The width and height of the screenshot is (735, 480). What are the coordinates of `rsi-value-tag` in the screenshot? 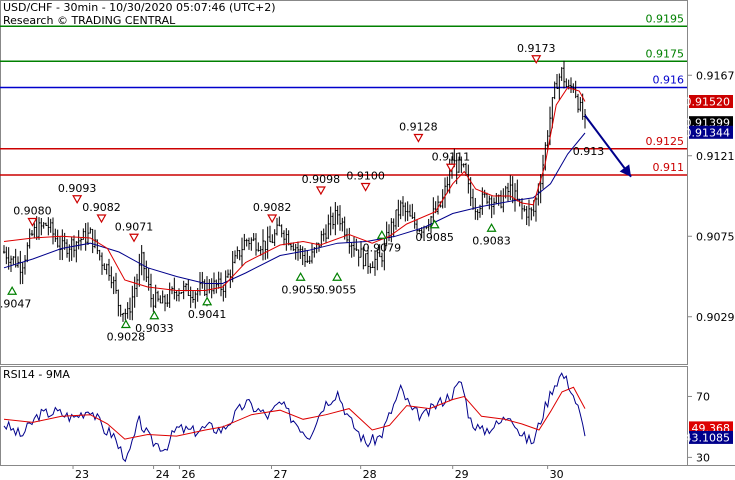 It's located at (711, 437).